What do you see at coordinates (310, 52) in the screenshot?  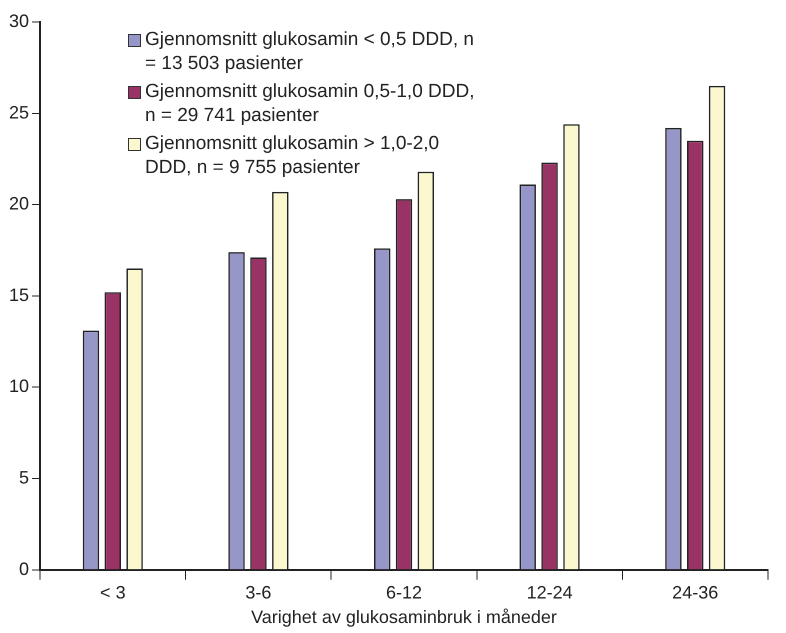 I see `legend-label: Gjennomsnitt glukosamin < 0,5 DDD, n = 13 503 pasienter` at bounding box center [310, 52].